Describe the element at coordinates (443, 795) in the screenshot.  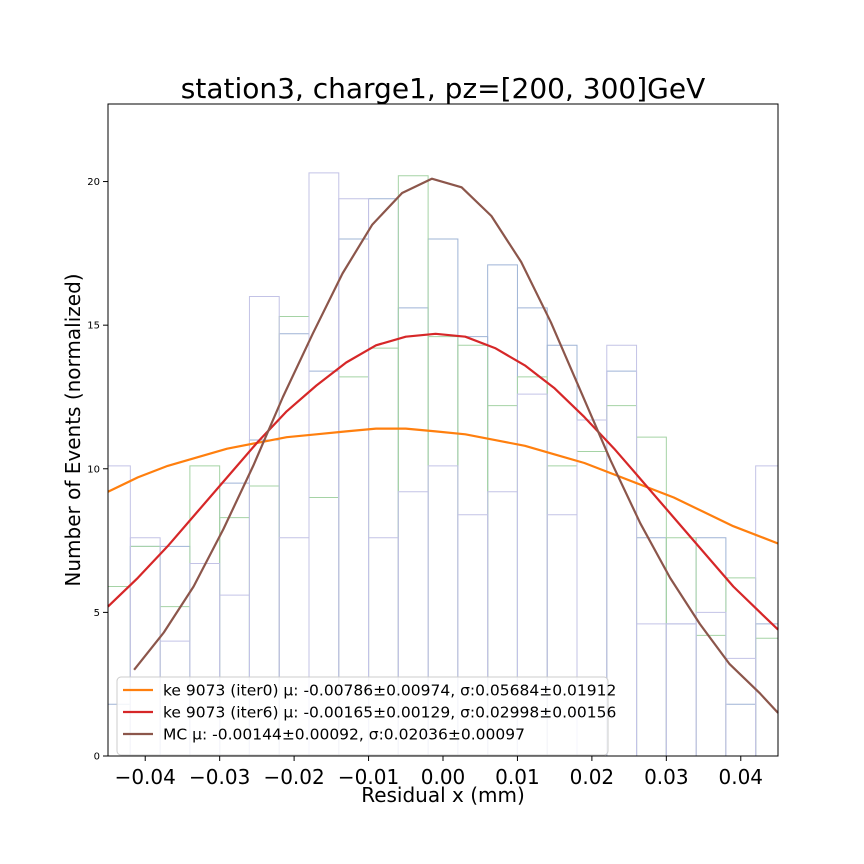
I see `x-axis-label: Residual x (mm)` at that location.